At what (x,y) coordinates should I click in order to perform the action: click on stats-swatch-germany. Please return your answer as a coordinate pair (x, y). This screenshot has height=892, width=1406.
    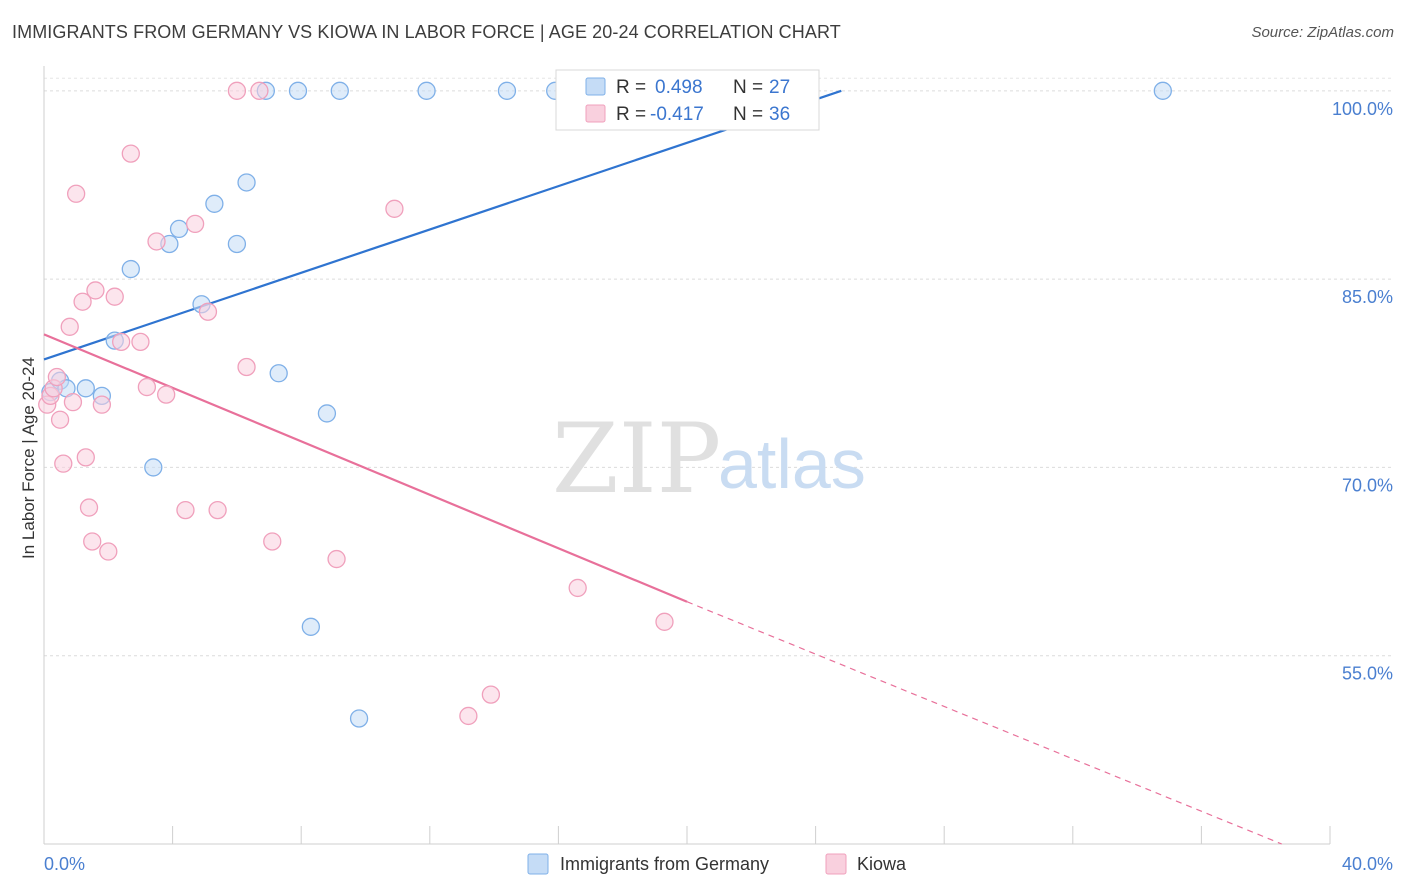
    Looking at the image, I should click on (595, 86).